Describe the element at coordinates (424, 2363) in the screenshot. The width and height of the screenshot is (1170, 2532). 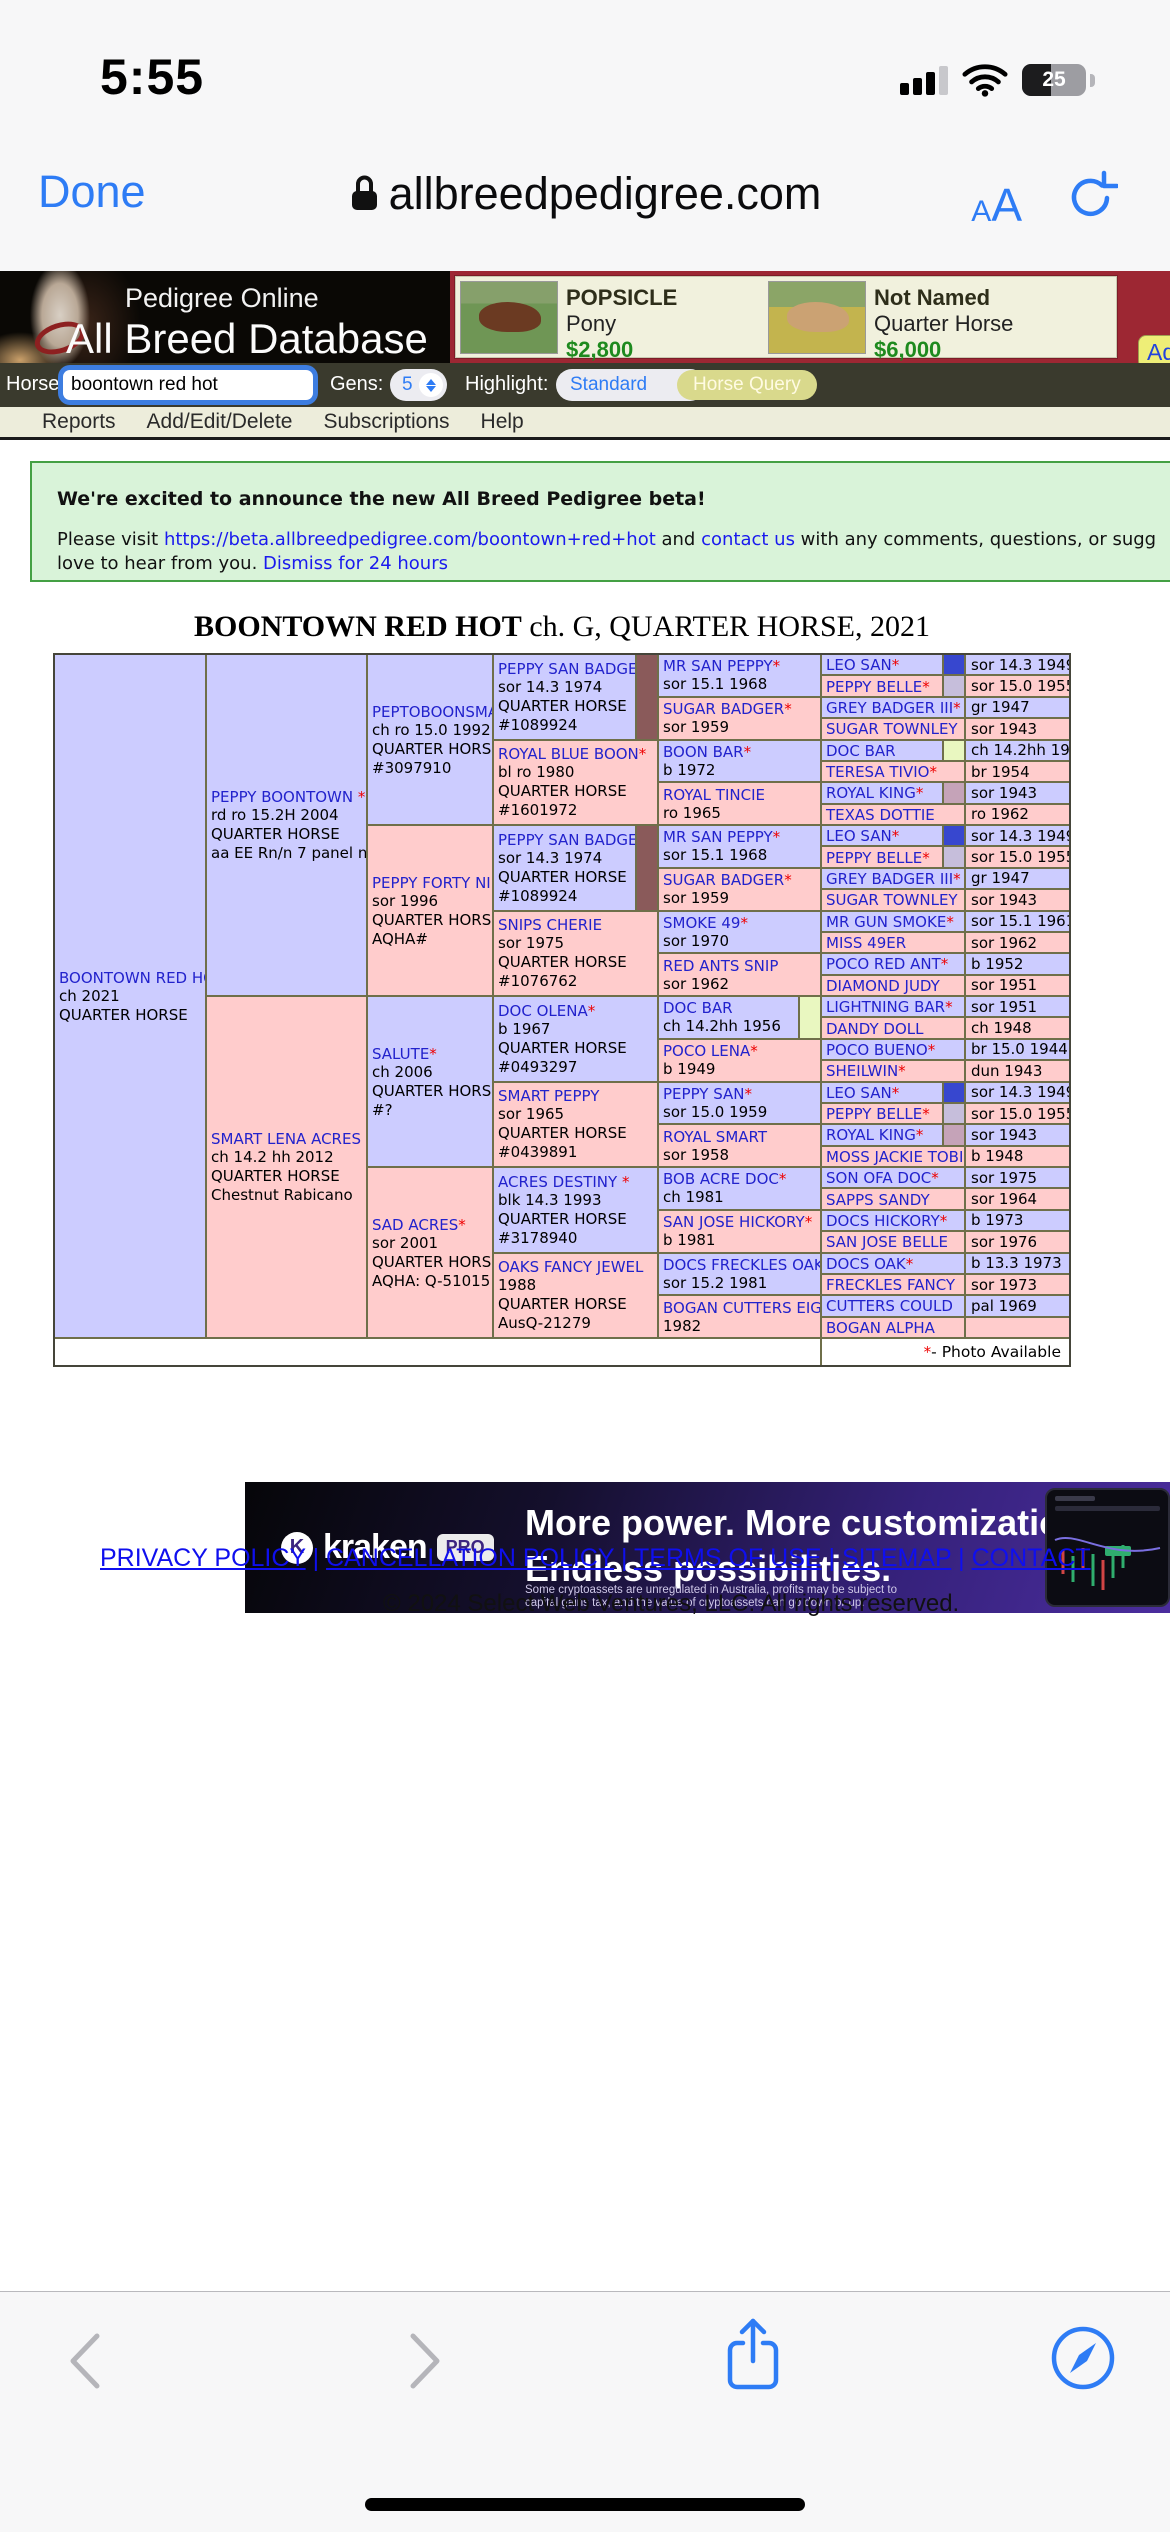
I see `forward-button` at that location.